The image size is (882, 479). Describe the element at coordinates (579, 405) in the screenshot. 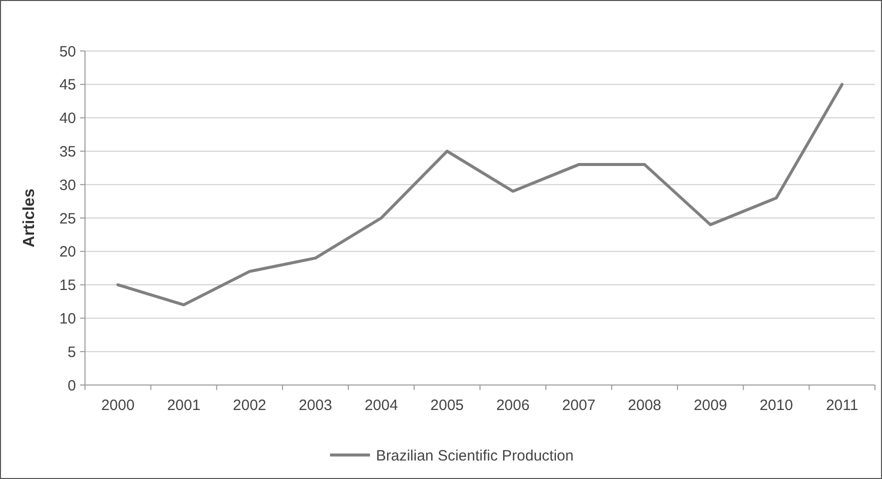

I see `x-tick-label: 2007` at that location.